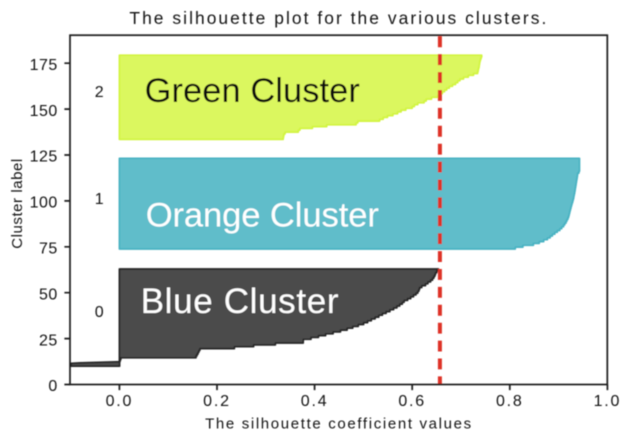  Describe the element at coordinates (48, 249) in the screenshot. I see `svg-text: 75` at that location.